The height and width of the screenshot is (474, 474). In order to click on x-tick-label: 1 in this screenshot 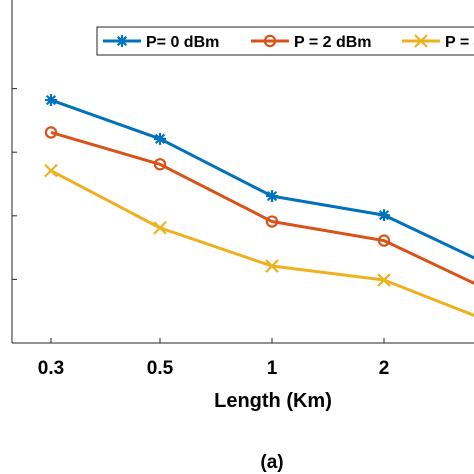, I will do `click(272, 368)`.